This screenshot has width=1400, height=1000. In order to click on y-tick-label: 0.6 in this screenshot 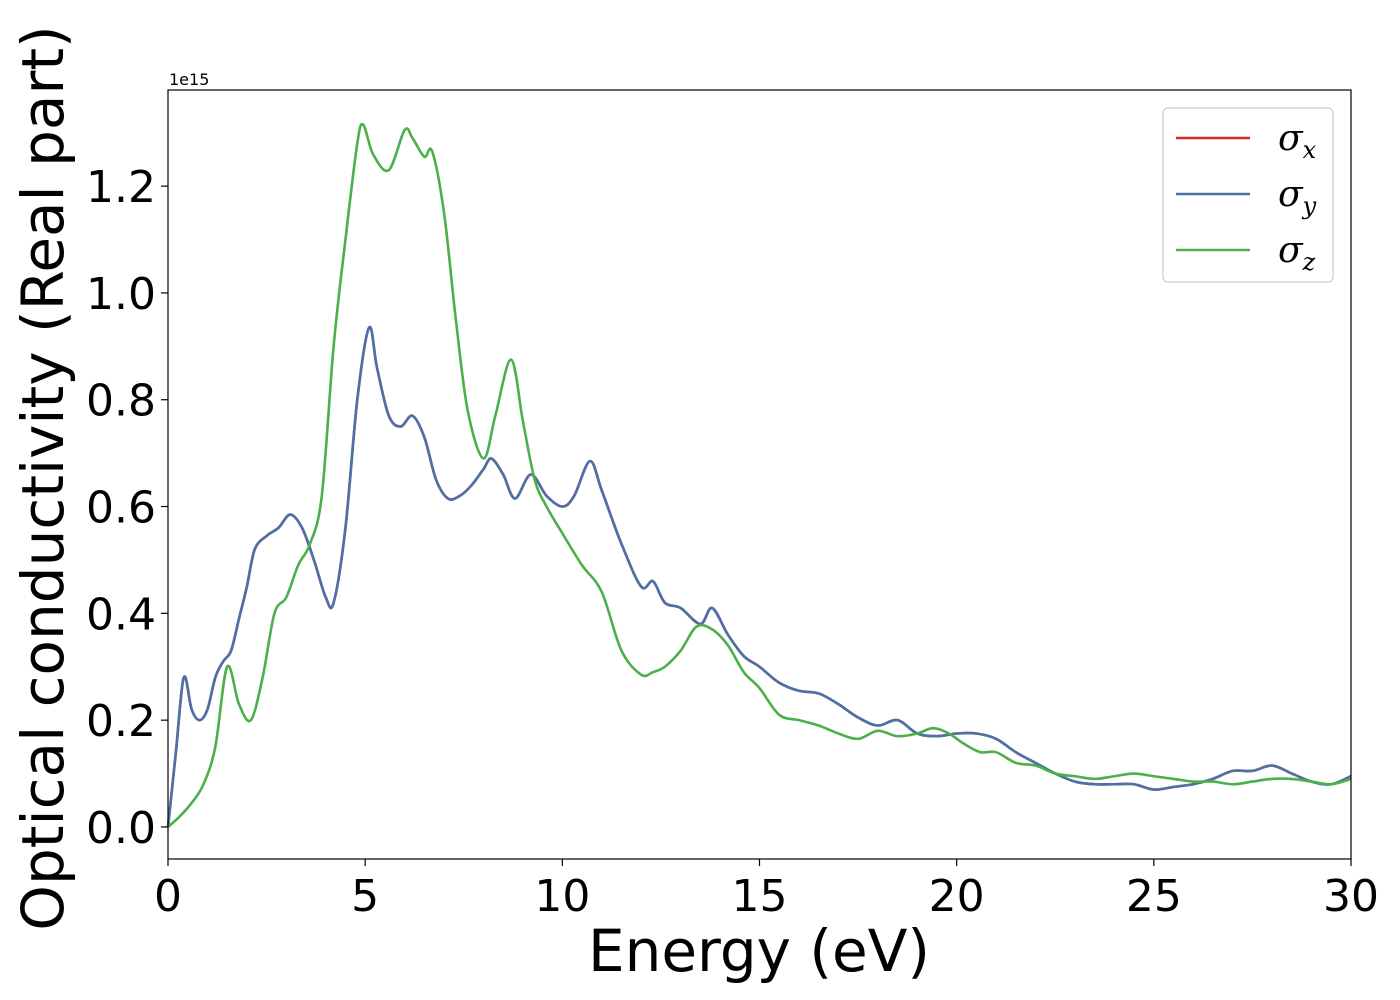, I will do `click(121, 508)`.